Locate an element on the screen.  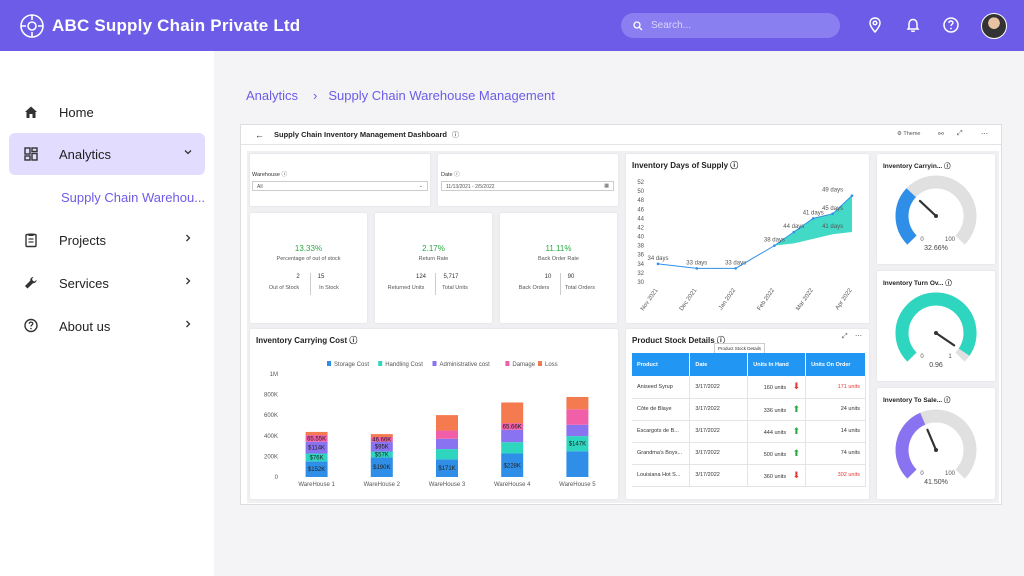
y-tick-label: 48 is located at coordinates (640, 201).